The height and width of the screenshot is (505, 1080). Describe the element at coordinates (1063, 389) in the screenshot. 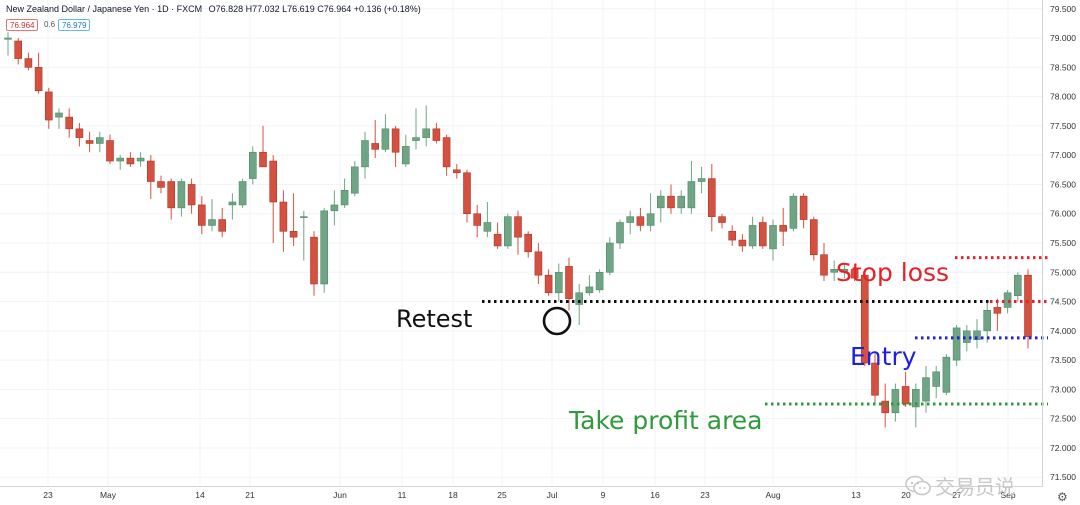

I see `price-tick-label: 73.000` at that location.